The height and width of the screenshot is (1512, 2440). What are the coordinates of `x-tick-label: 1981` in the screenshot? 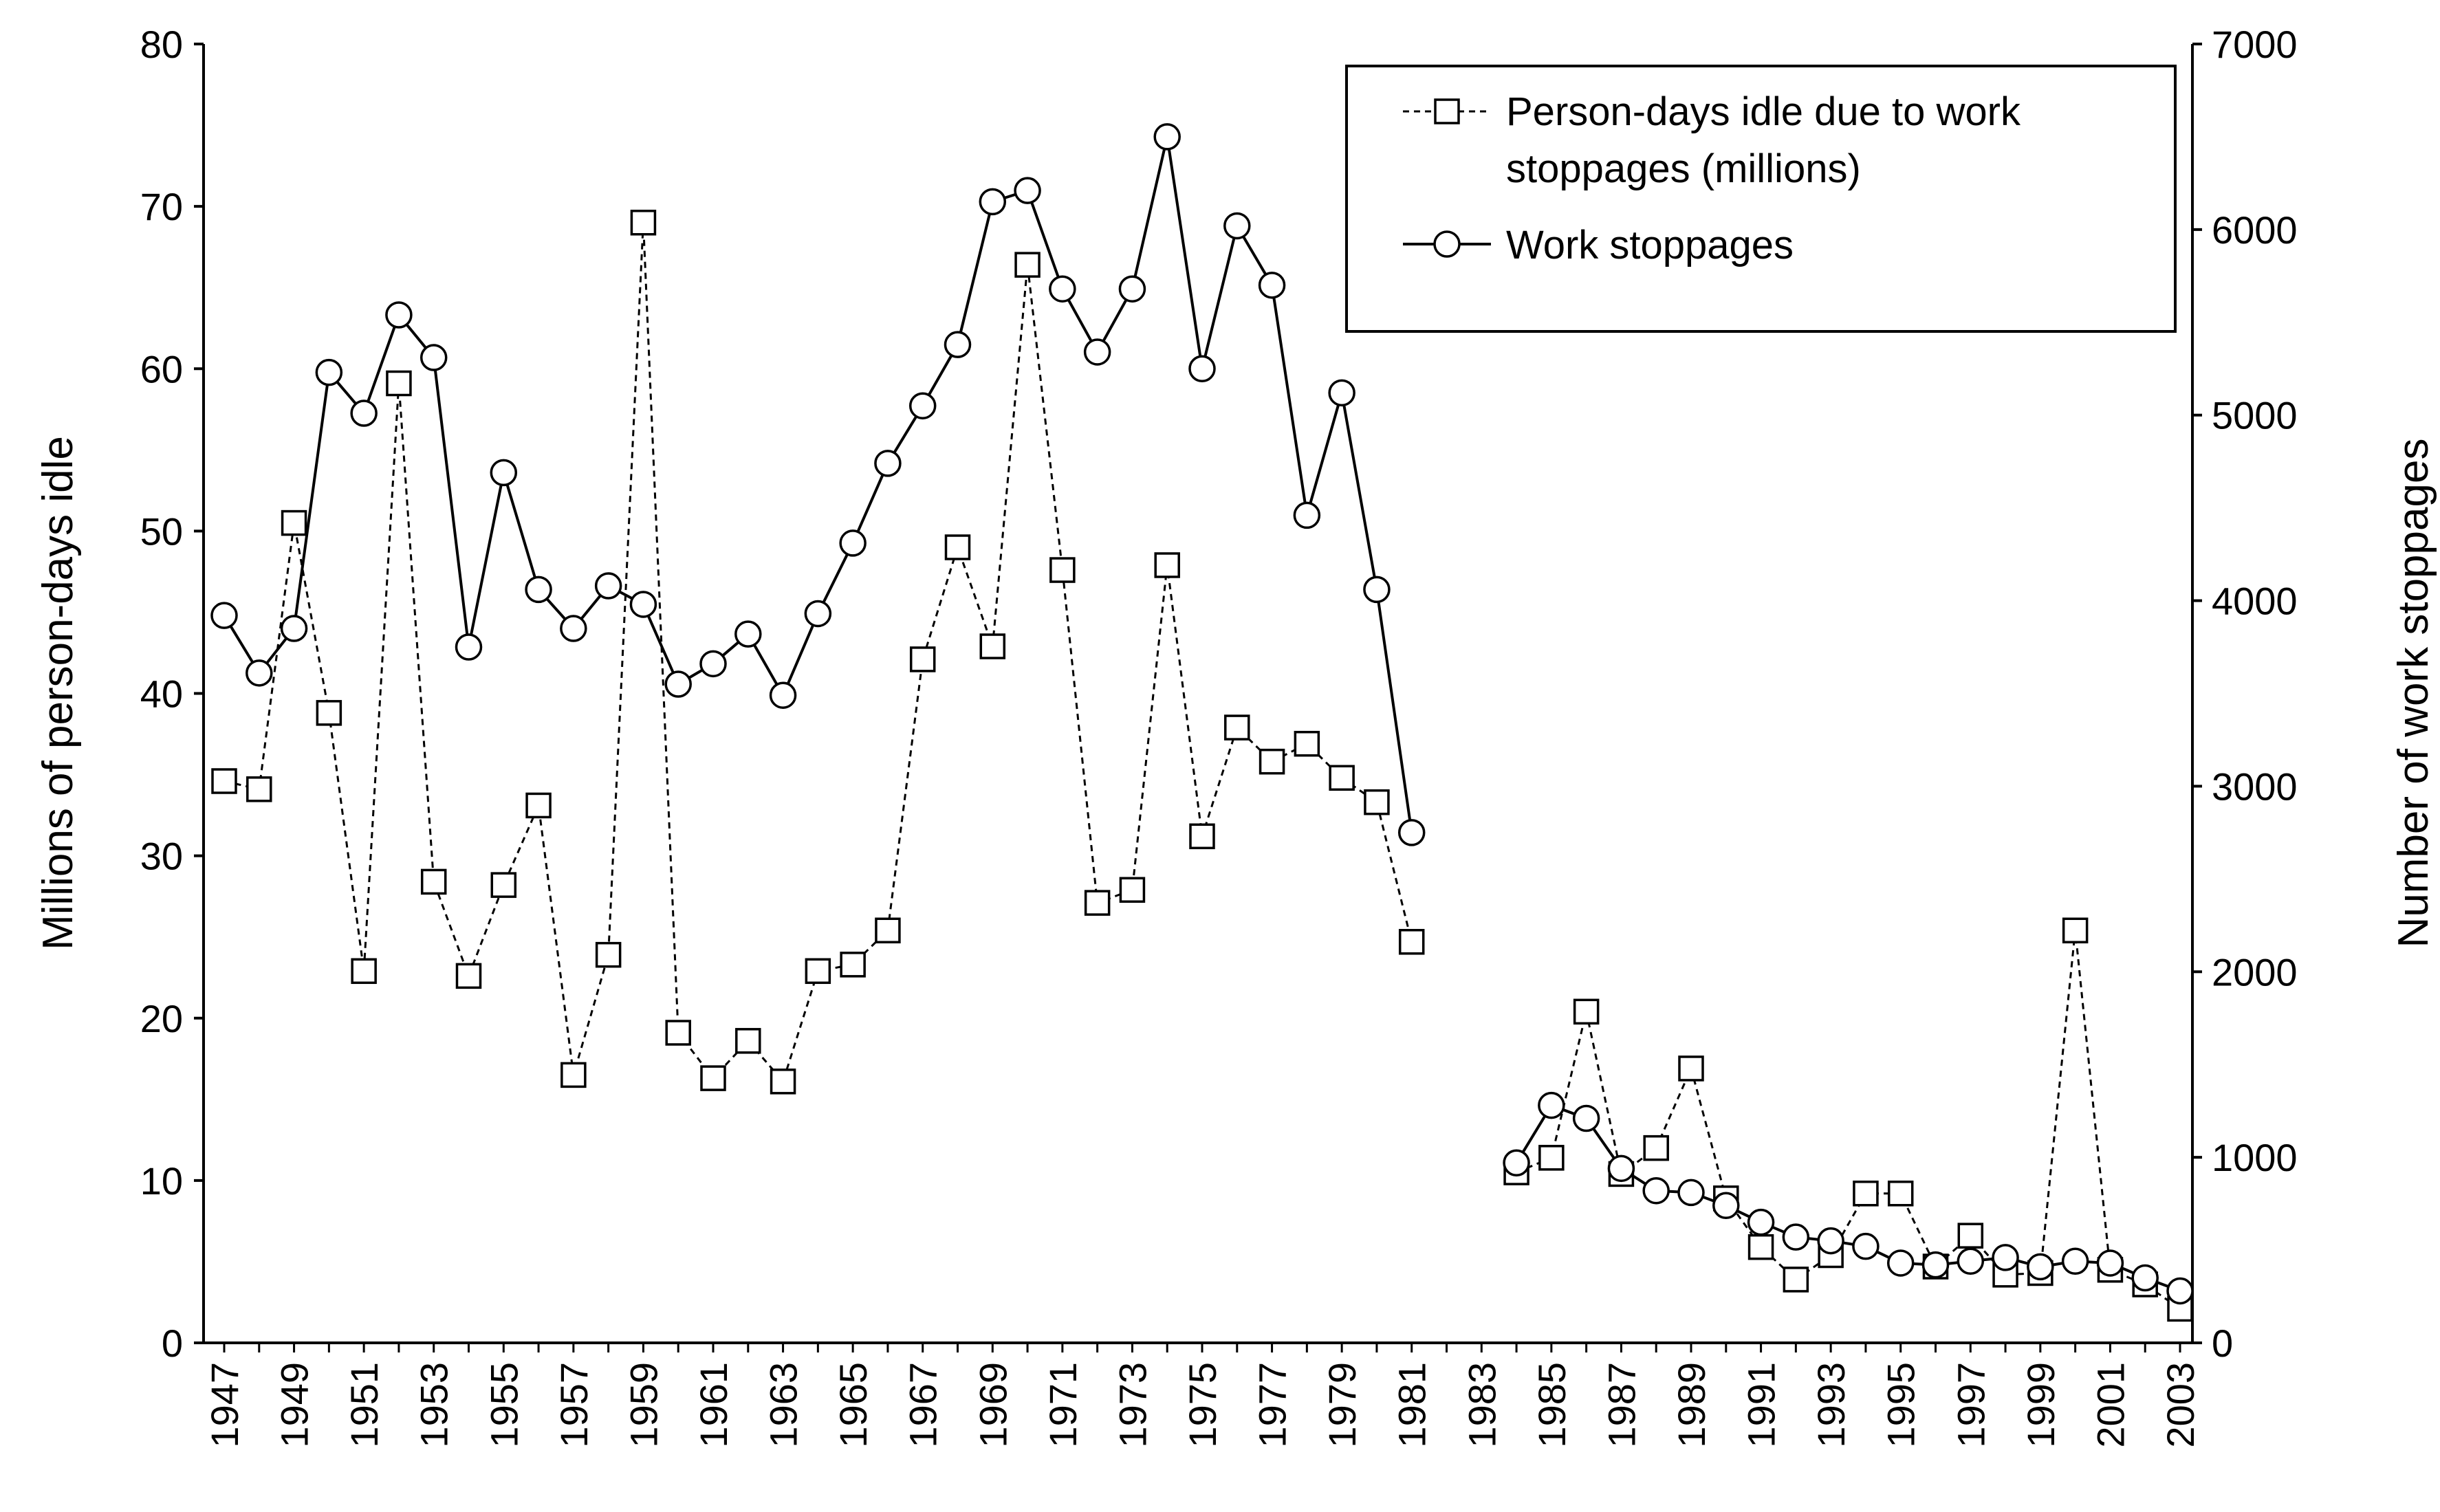 It's located at (1412, 1405).